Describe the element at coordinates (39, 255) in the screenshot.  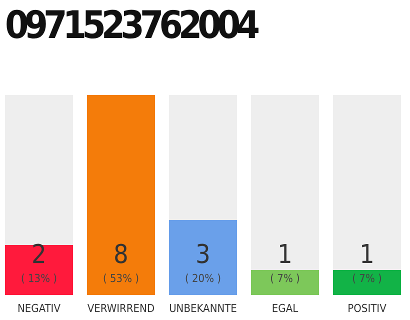
I see `data-label: 2` at that location.